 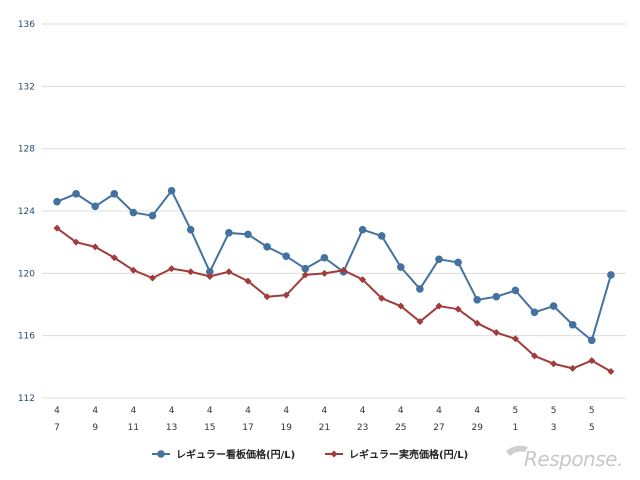 What do you see at coordinates (286, 428) in the screenshot?
I see `x-tick-label-day: 19` at bounding box center [286, 428].